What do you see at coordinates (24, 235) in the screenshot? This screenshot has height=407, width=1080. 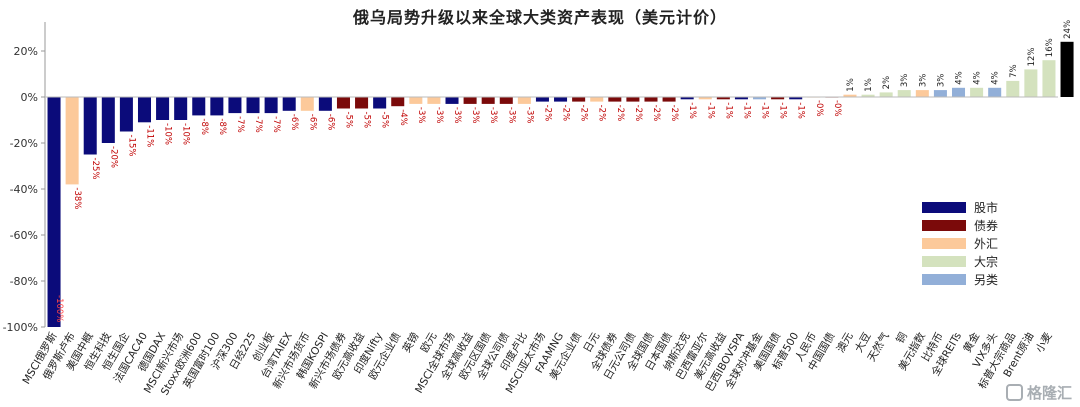 I see `y-tick-label: -60%` at bounding box center [24, 235].